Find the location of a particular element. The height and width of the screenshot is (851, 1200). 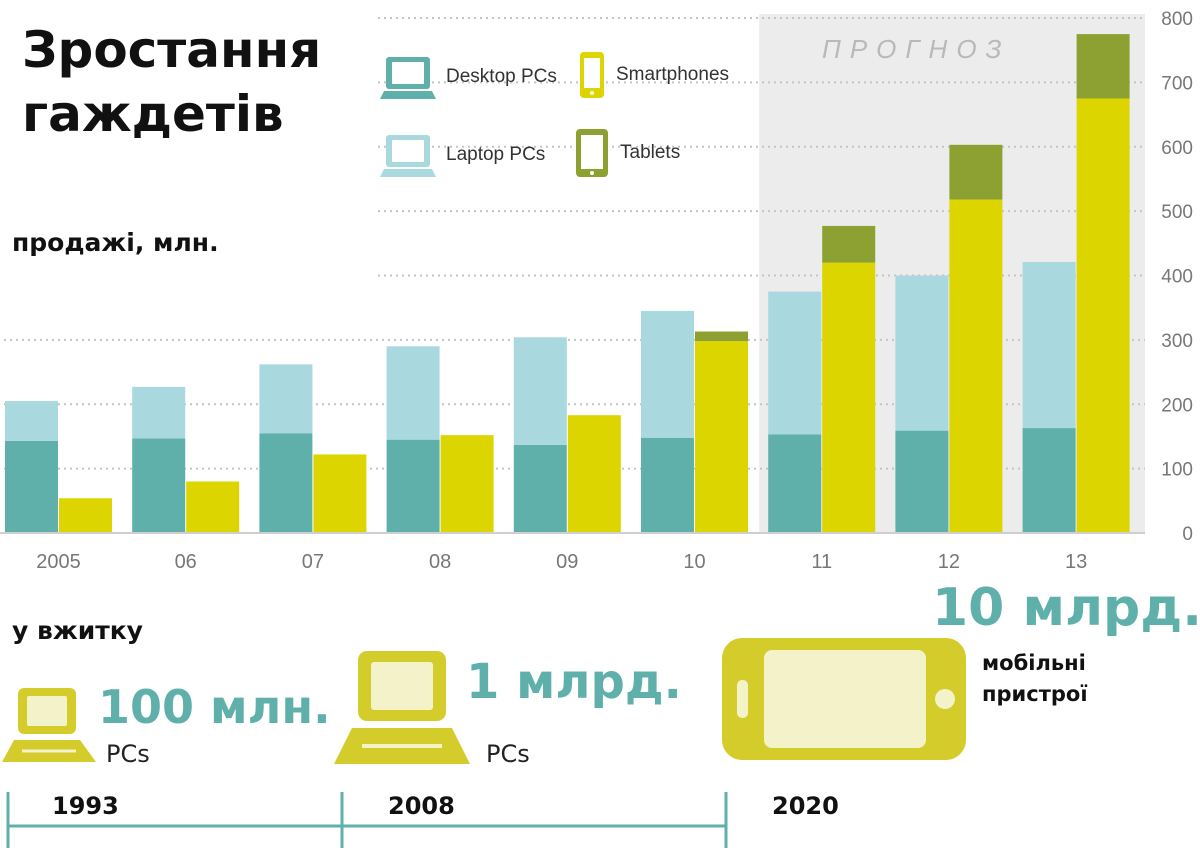

legend-desktop-label: Desktop PCs is located at coordinates (501, 76).